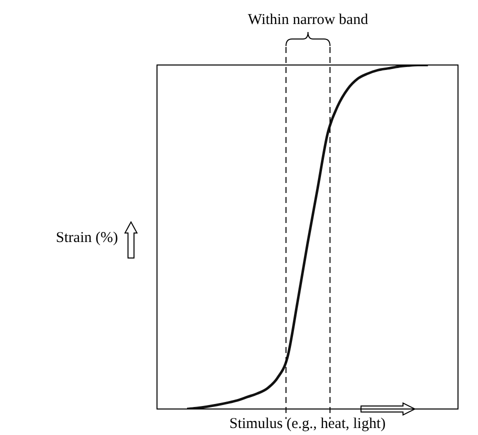 Image resolution: width=478 pixels, height=435 pixels. I want to click on y-axis-title: Strain (%), so click(86, 238).